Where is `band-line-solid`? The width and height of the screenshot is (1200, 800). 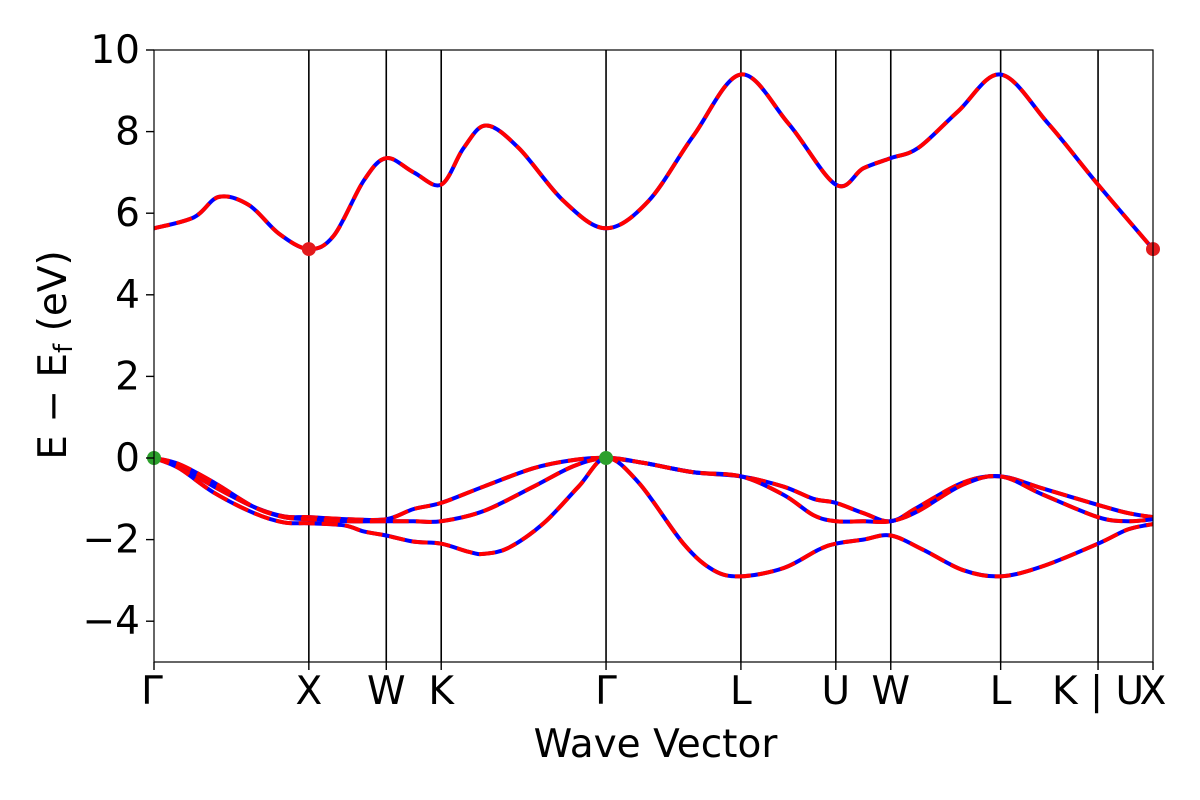 band-line-solid is located at coordinates (653, 489).